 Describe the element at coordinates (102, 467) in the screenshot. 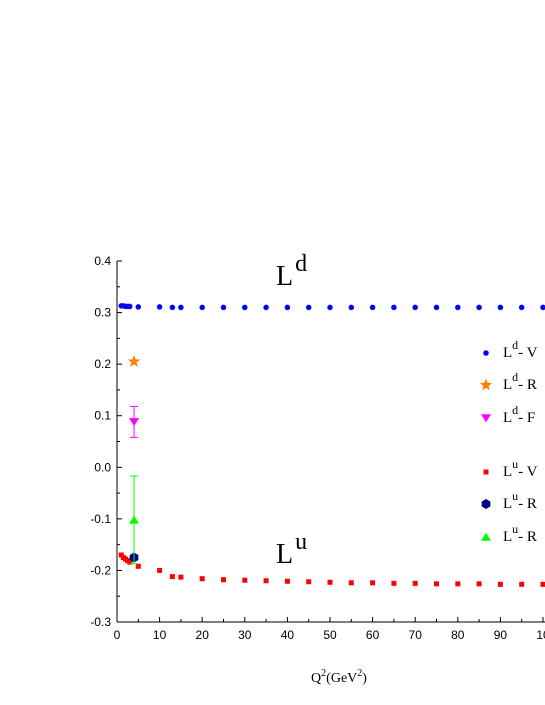

I see `y-tick-label: 0.0` at that location.